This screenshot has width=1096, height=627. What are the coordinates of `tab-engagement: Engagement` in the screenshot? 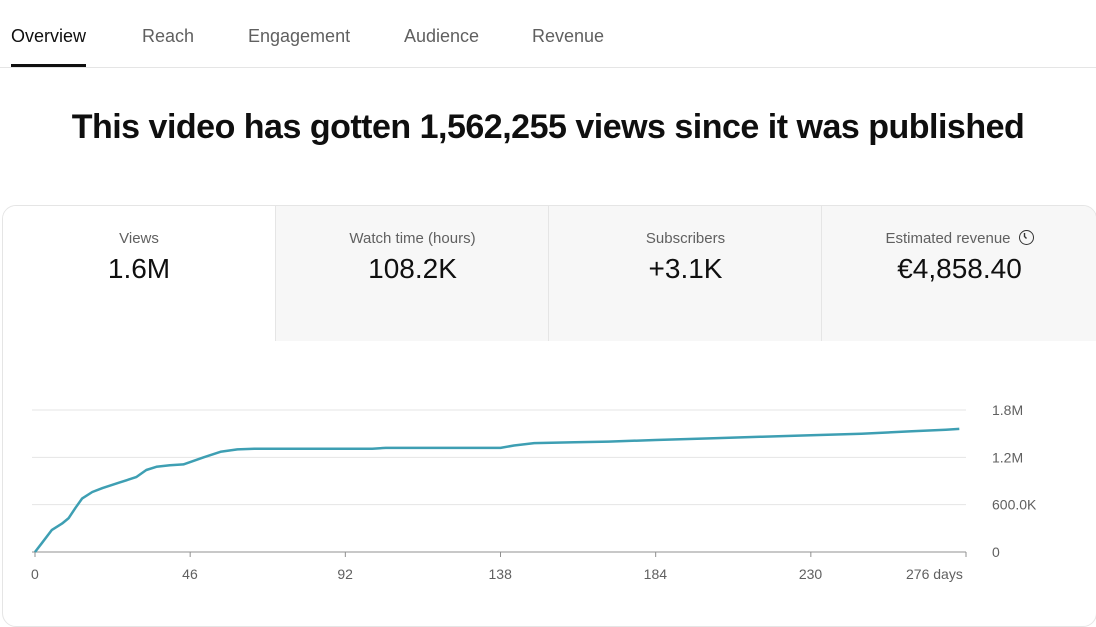 It's located at (299, 36).